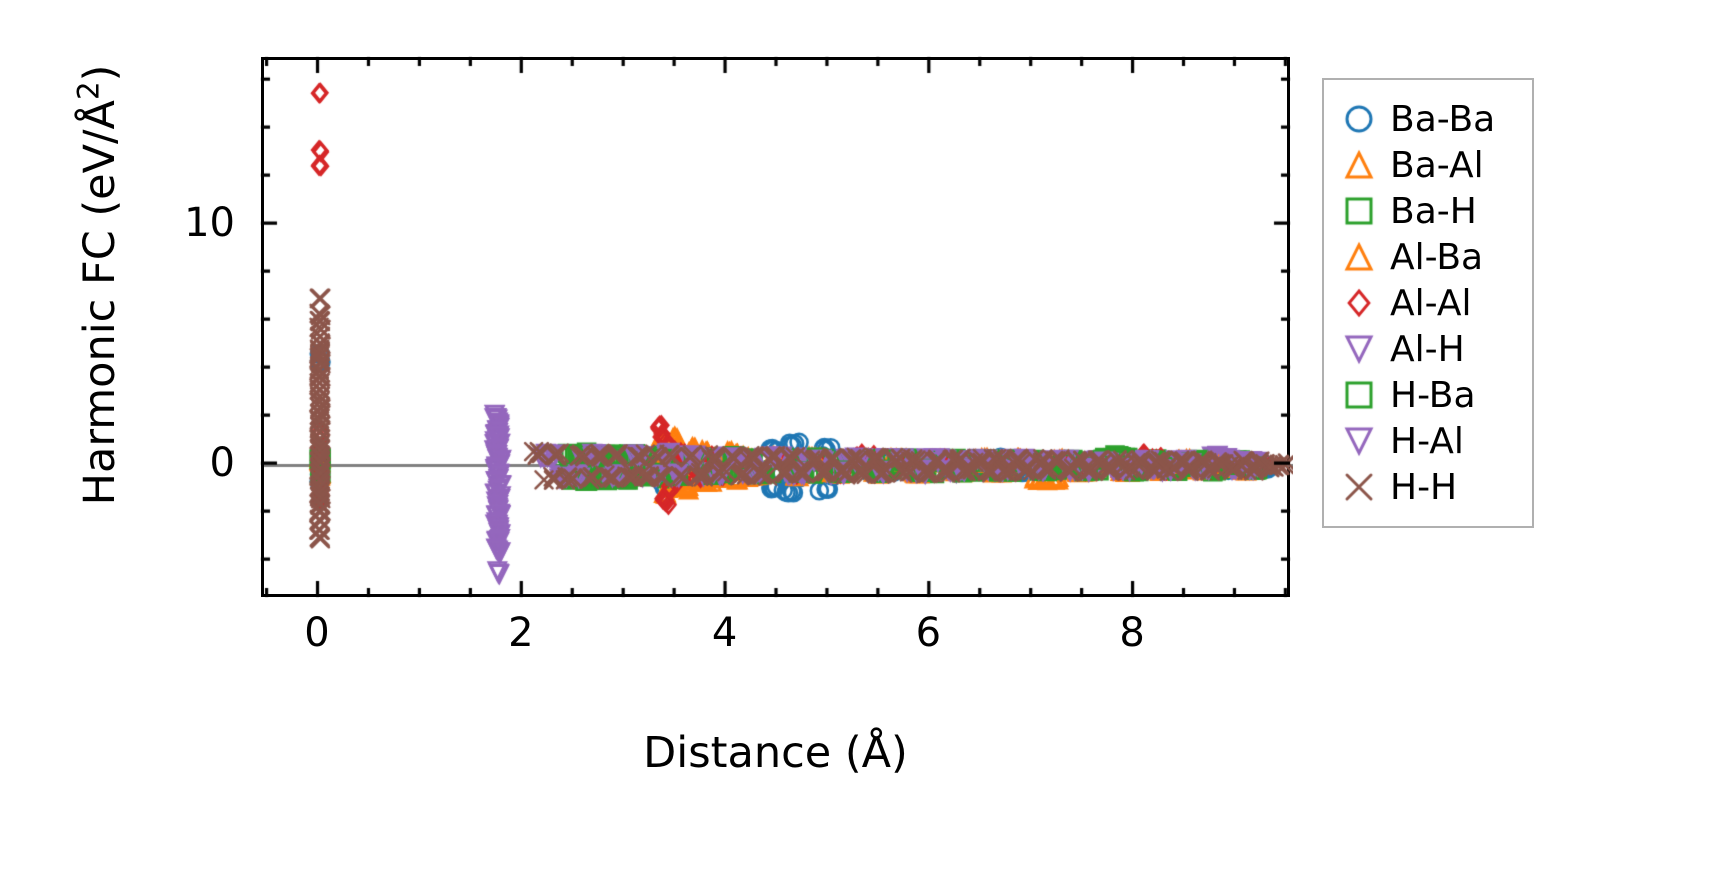  Describe the element at coordinates (1443, 119) in the screenshot. I see `legend-item-label: Ba-Ba` at that location.